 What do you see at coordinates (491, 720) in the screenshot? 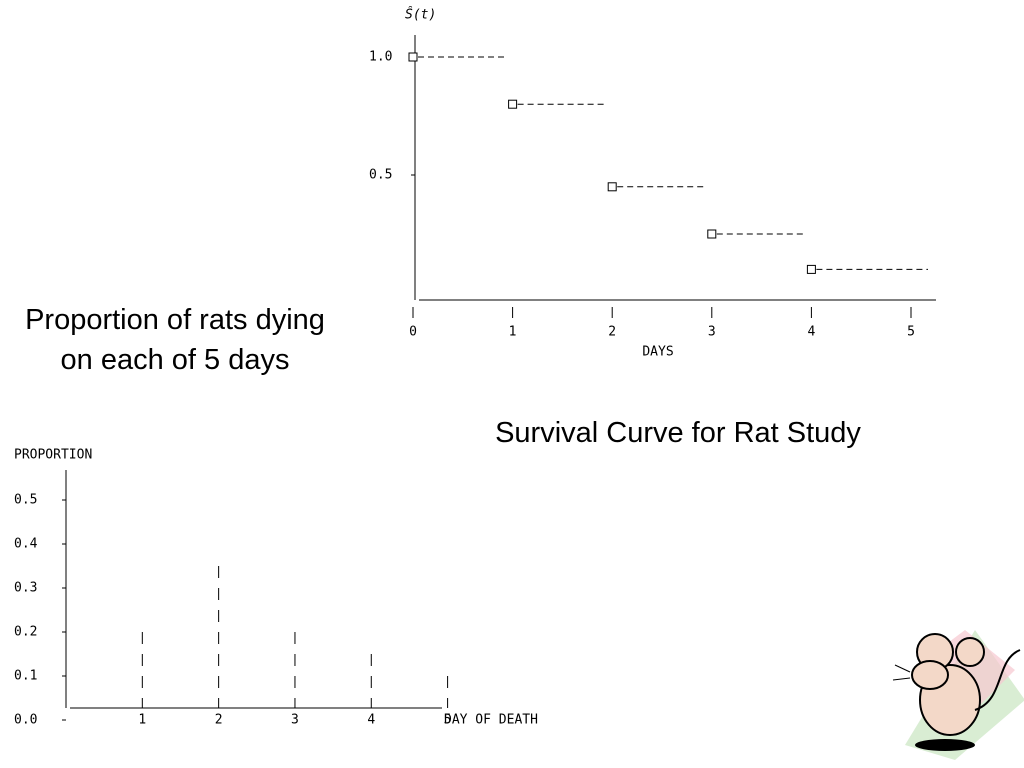
I see `x-axis-label: DAY OF DEATH` at bounding box center [491, 720].